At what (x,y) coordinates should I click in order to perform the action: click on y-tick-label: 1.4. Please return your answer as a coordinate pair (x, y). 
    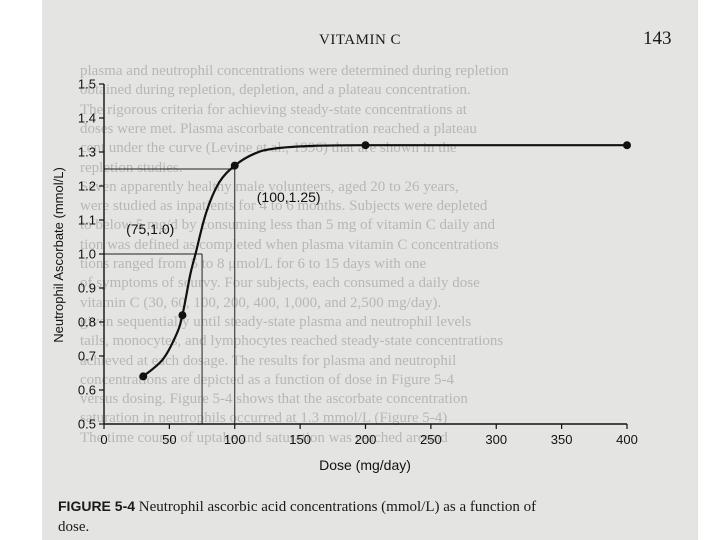
    Looking at the image, I should click on (87, 118).